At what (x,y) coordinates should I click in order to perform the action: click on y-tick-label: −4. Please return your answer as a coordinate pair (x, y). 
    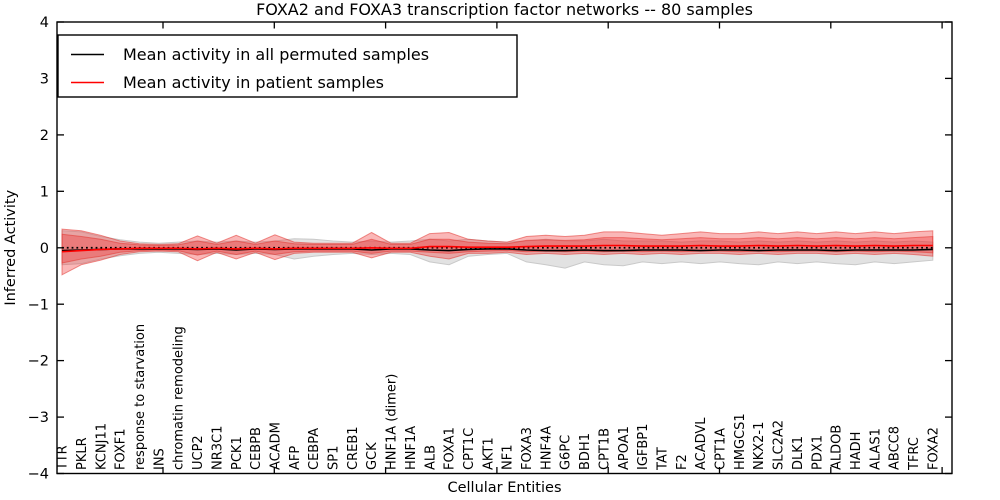
    Looking at the image, I should click on (38, 475).